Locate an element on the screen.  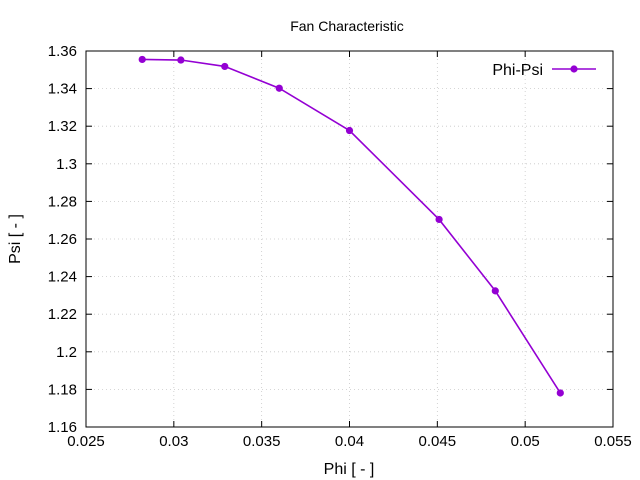
y-tick-label: 1.24 is located at coordinates (62, 277).